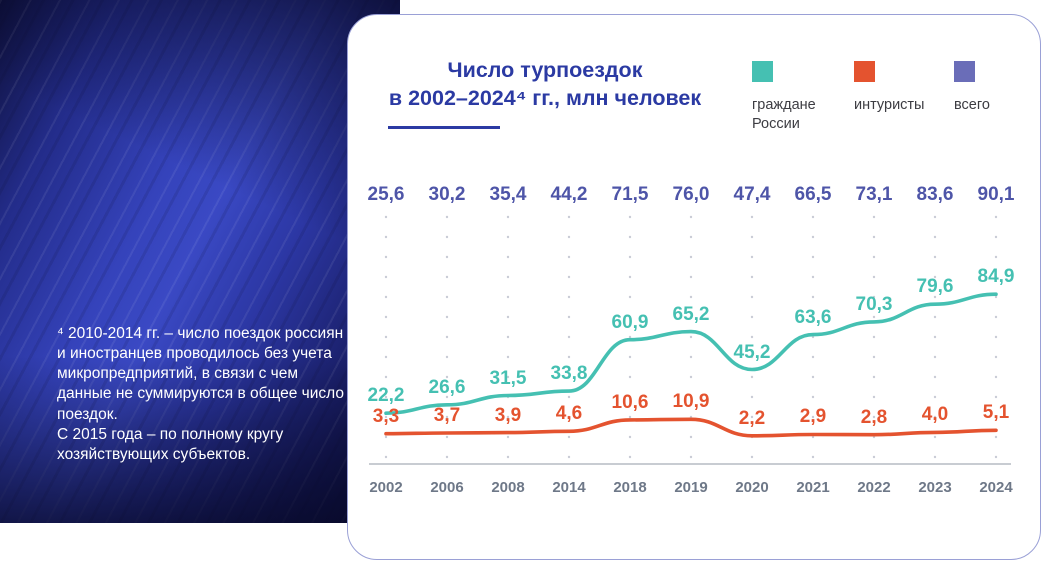 Image resolution: width=1063 pixels, height=561 pixels. What do you see at coordinates (874, 194) in the screenshot?
I see `value-label-total: 73,1` at bounding box center [874, 194].